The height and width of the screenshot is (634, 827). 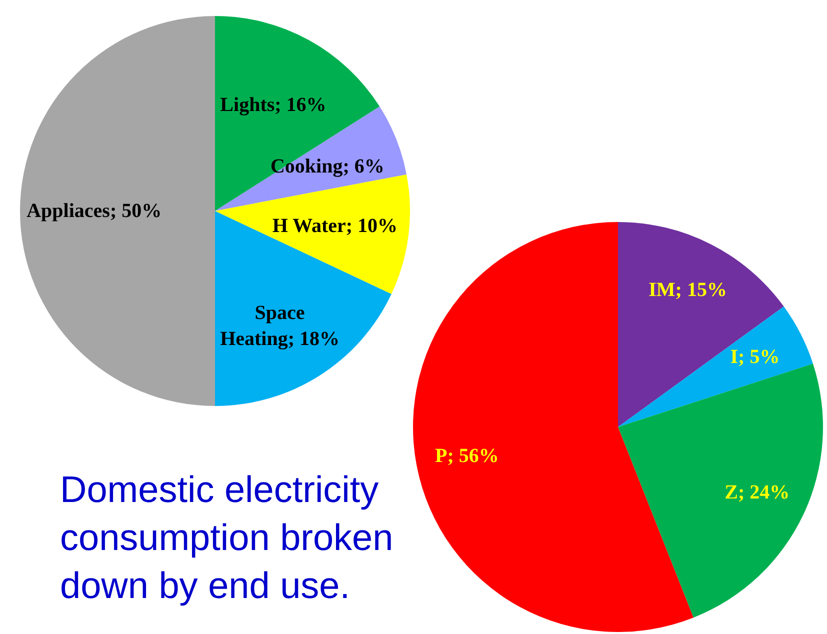 What do you see at coordinates (687, 290) in the screenshot?
I see `slice-label: IM; 15%` at bounding box center [687, 290].